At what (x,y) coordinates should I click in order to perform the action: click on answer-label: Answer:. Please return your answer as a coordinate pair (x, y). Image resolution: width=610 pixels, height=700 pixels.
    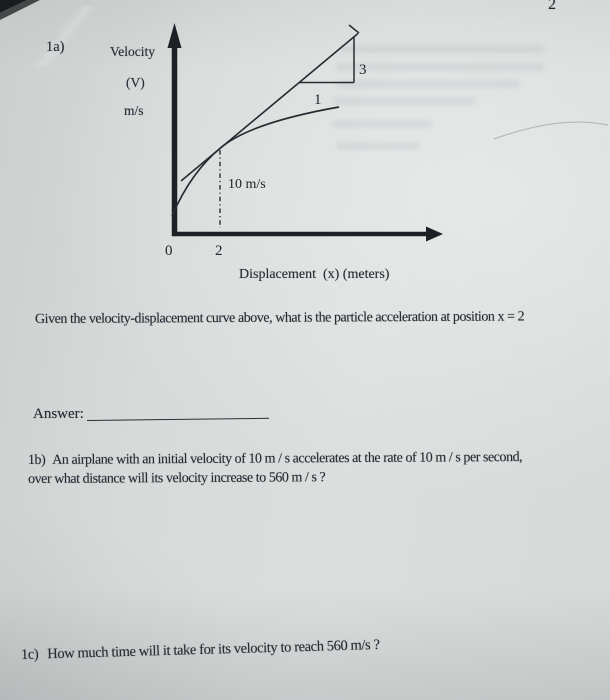
    Looking at the image, I should click on (58, 414).